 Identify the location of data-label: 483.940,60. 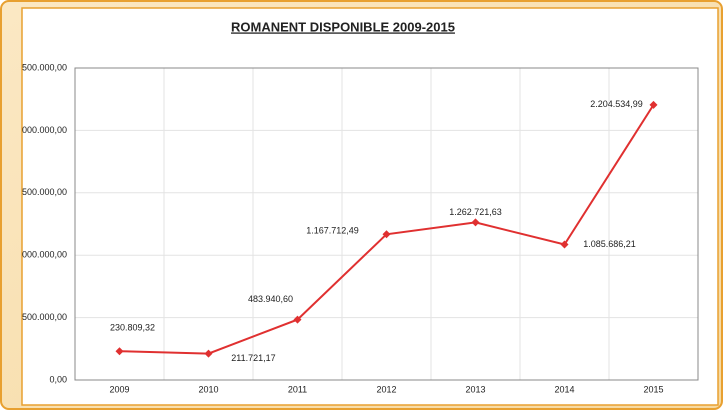
(270, 299).